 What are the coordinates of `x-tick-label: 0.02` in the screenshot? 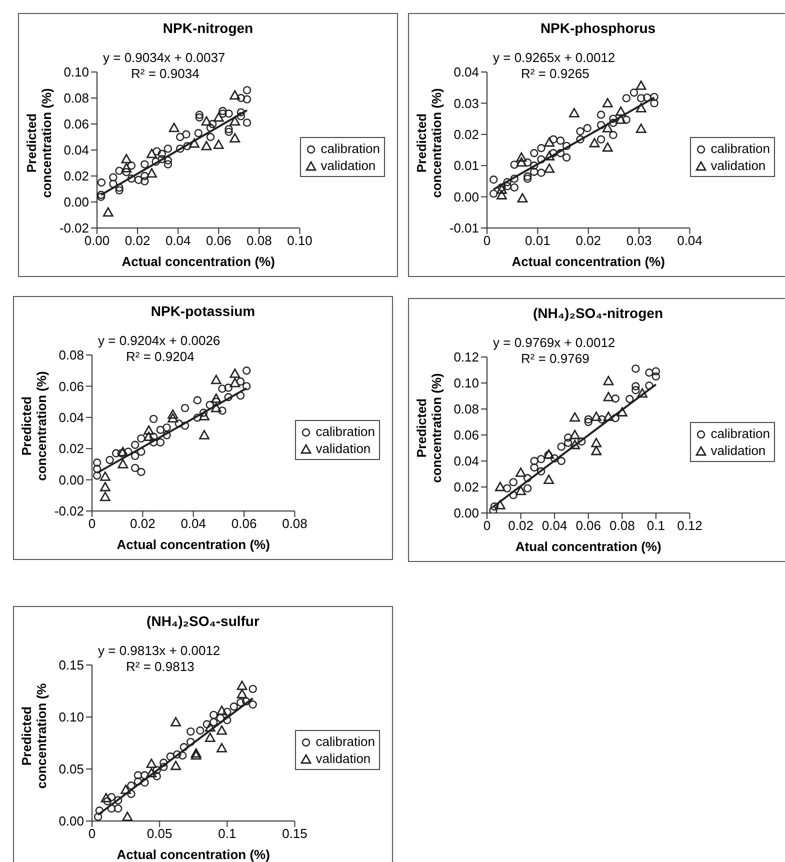 It's located at (137, 240).